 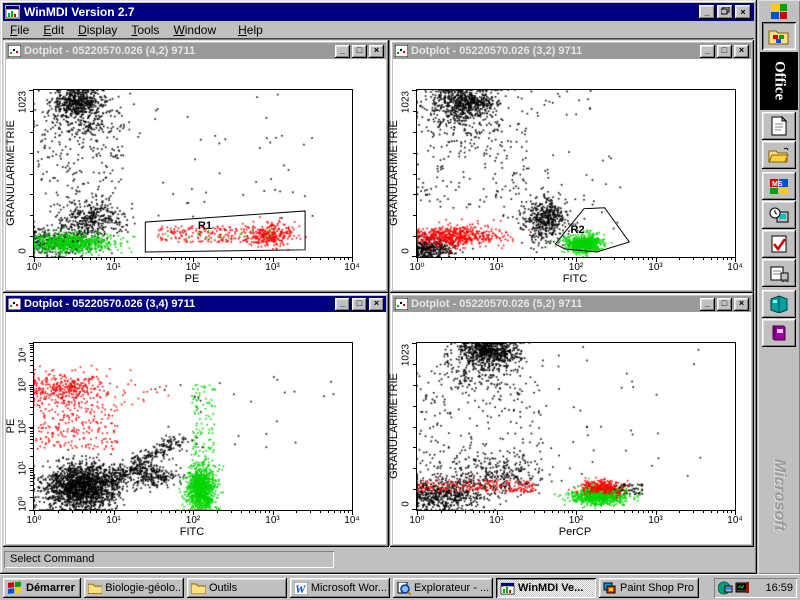 What do you see at coordinates (193, 173) in the screenshot?
I see `scatter-canvas` at bounding box center [193, 173].